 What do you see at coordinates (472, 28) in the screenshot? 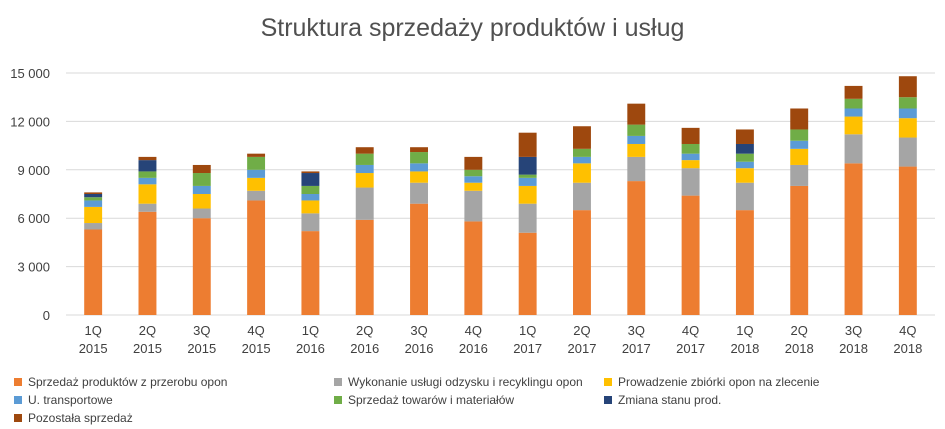
I see `chart-title: Struktura sprzedaży produktów i usług` at bounding box center [472, 28].